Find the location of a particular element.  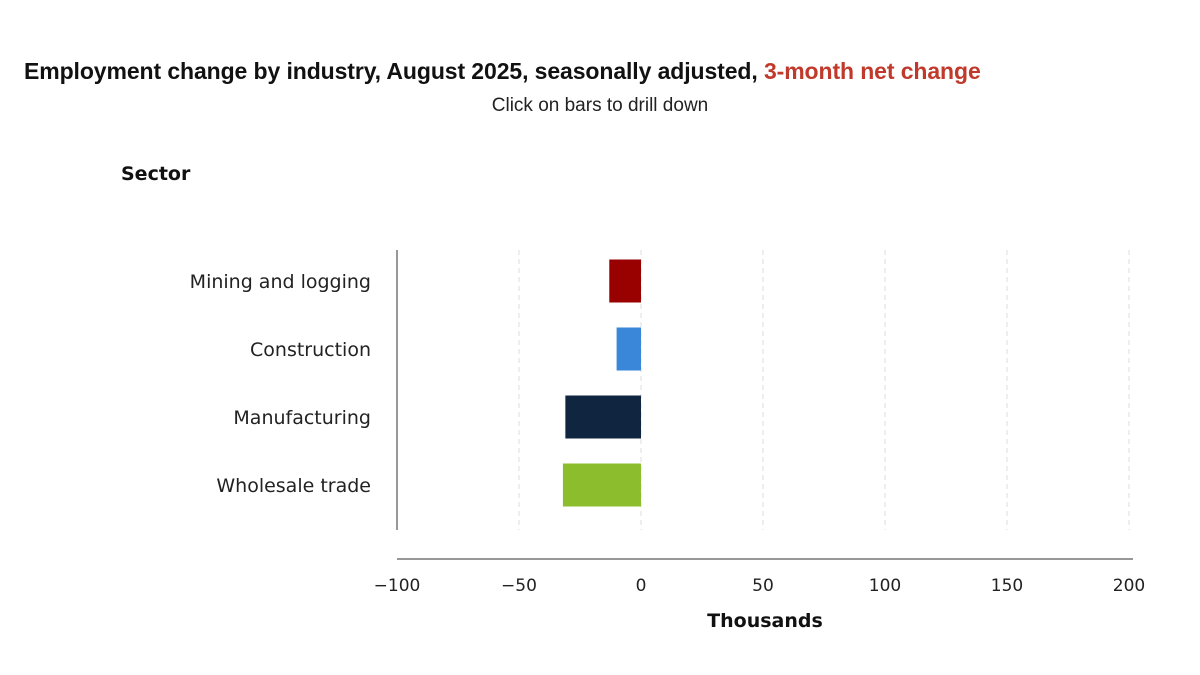

y-axis-title: Sector is located at coordinates (156, 174).